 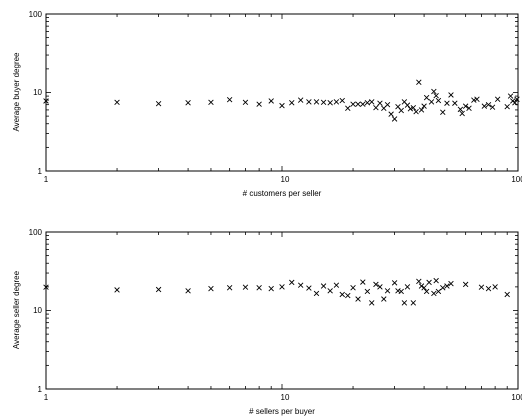 What do you see at coordinates (46, 179) in the screenshot?
I see `x-tick-label-top-1: 1` at bounding box center [46, 179].